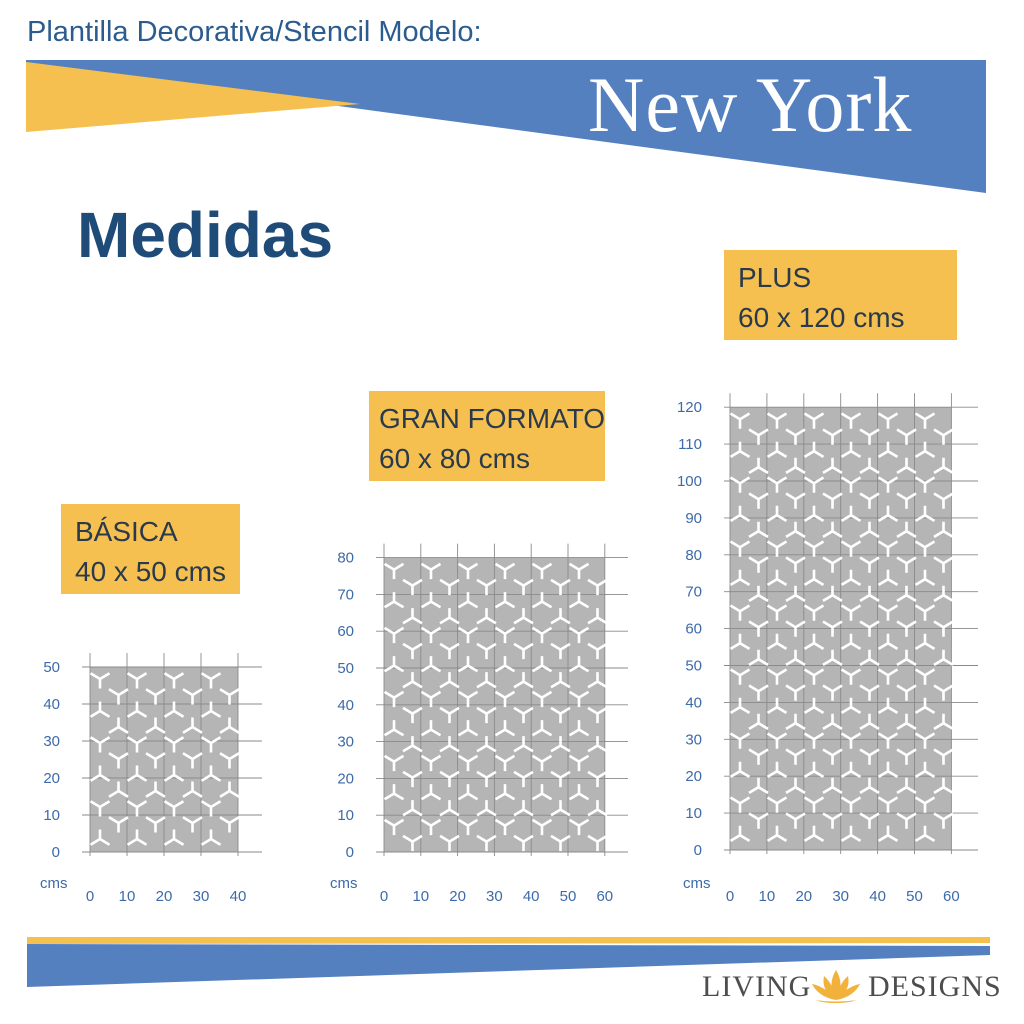  Describe the element at coordinates (840, 295) in the screenshot. I see `size-box-plus: PLUS 60 x 120 cms` at that location.